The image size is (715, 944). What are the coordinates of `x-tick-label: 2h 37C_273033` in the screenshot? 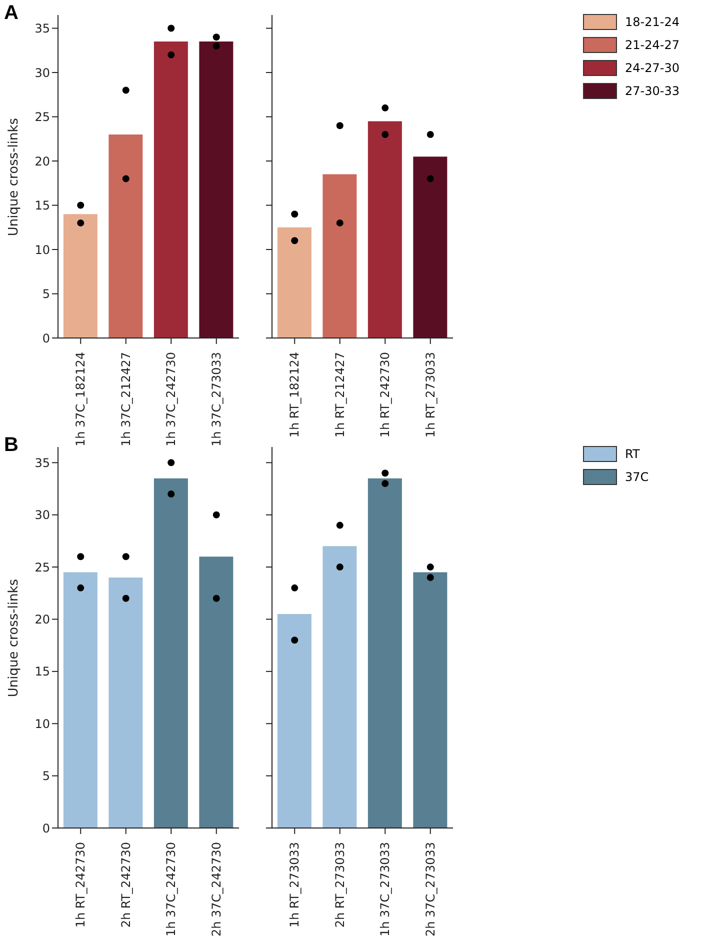 It's located at (430, 889).